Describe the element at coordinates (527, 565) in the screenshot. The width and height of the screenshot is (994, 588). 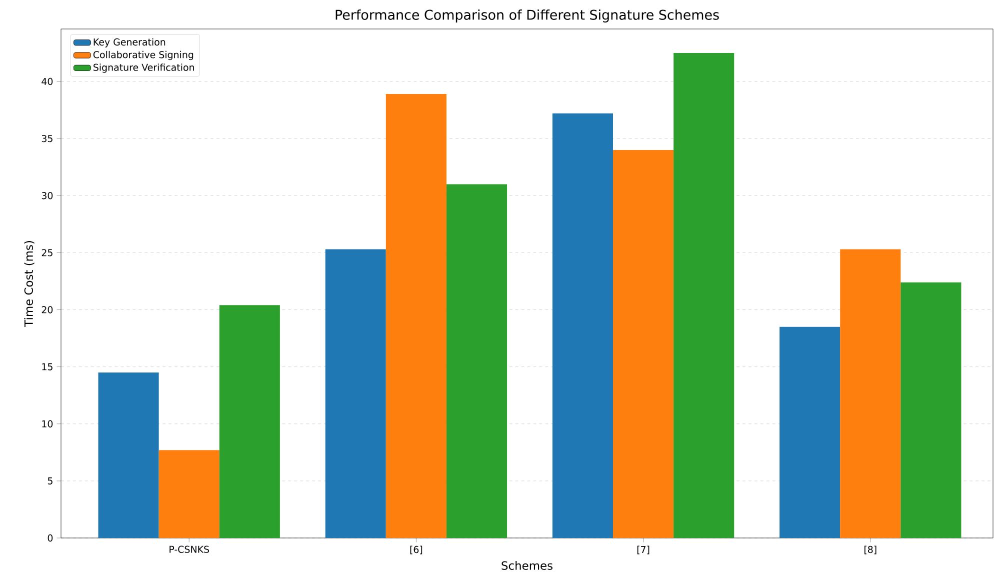
I see `x-axis-title: Schemes` at that location.